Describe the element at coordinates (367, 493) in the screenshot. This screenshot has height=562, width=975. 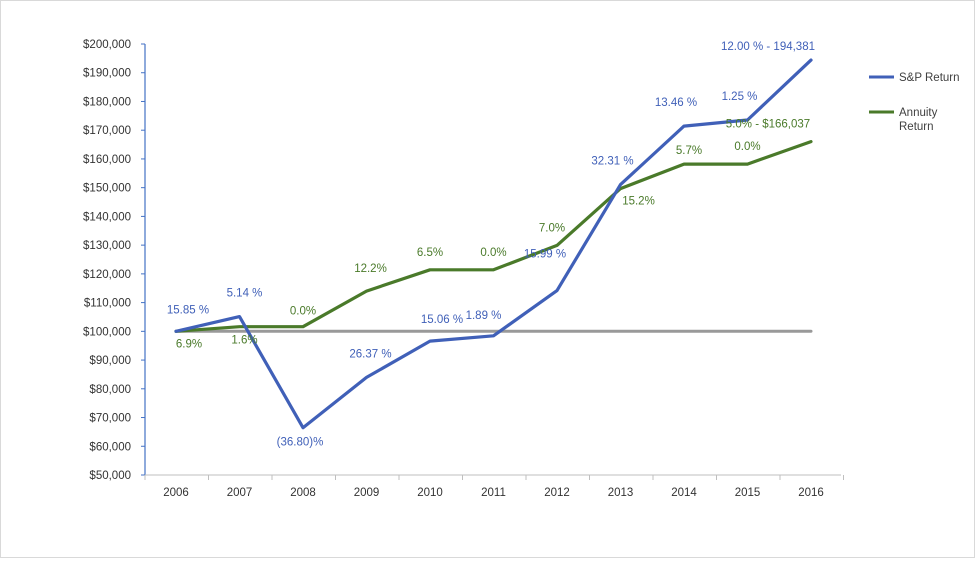
I see `x-tick-label: 2009` at that location.